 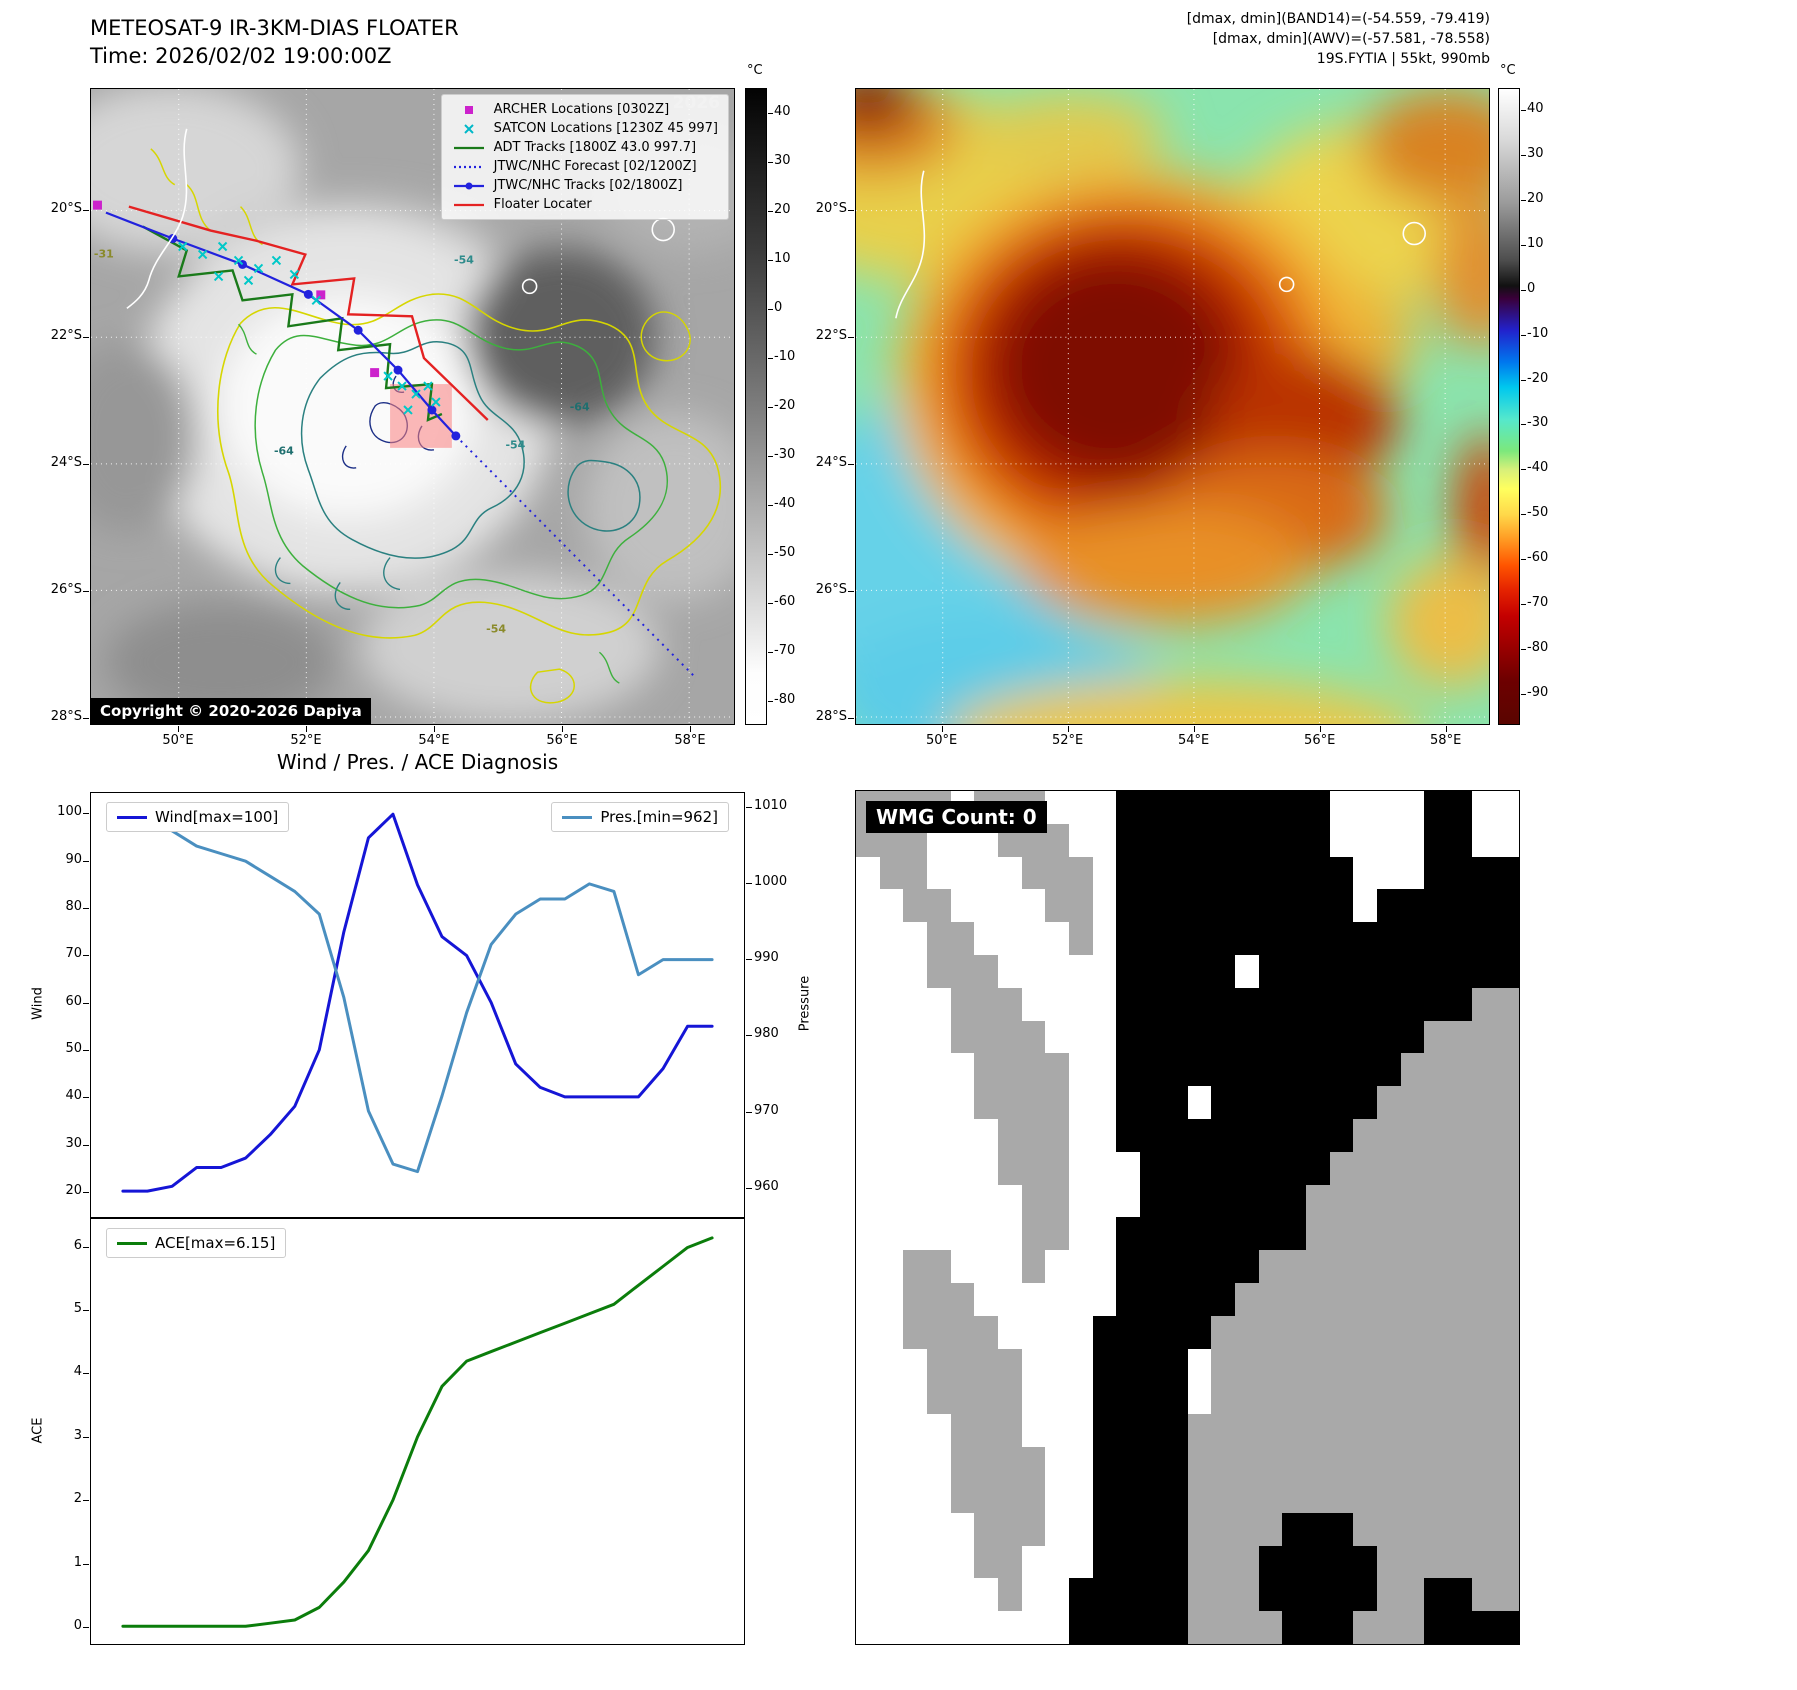 What do you see at coordinates (468, 147) in the screenshot?
I see `line-swatch-icon` at bounding box center [468, 147].